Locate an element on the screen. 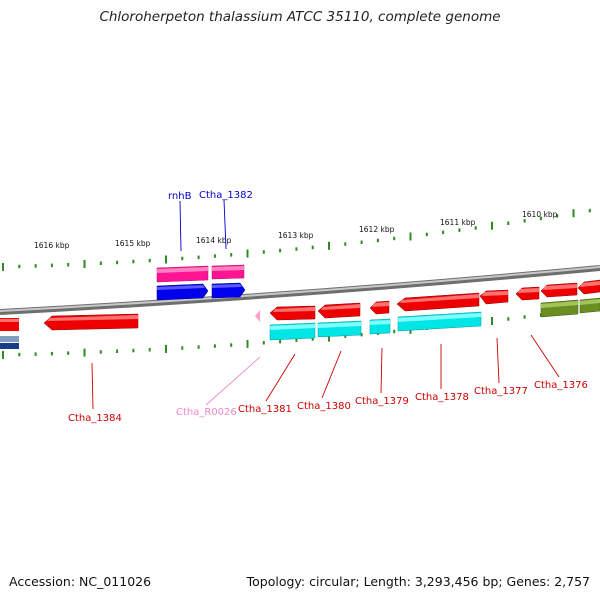 This screenshot has height=600, width=600. gene-ctha-1378-shine is located at coordinates (439, 298).